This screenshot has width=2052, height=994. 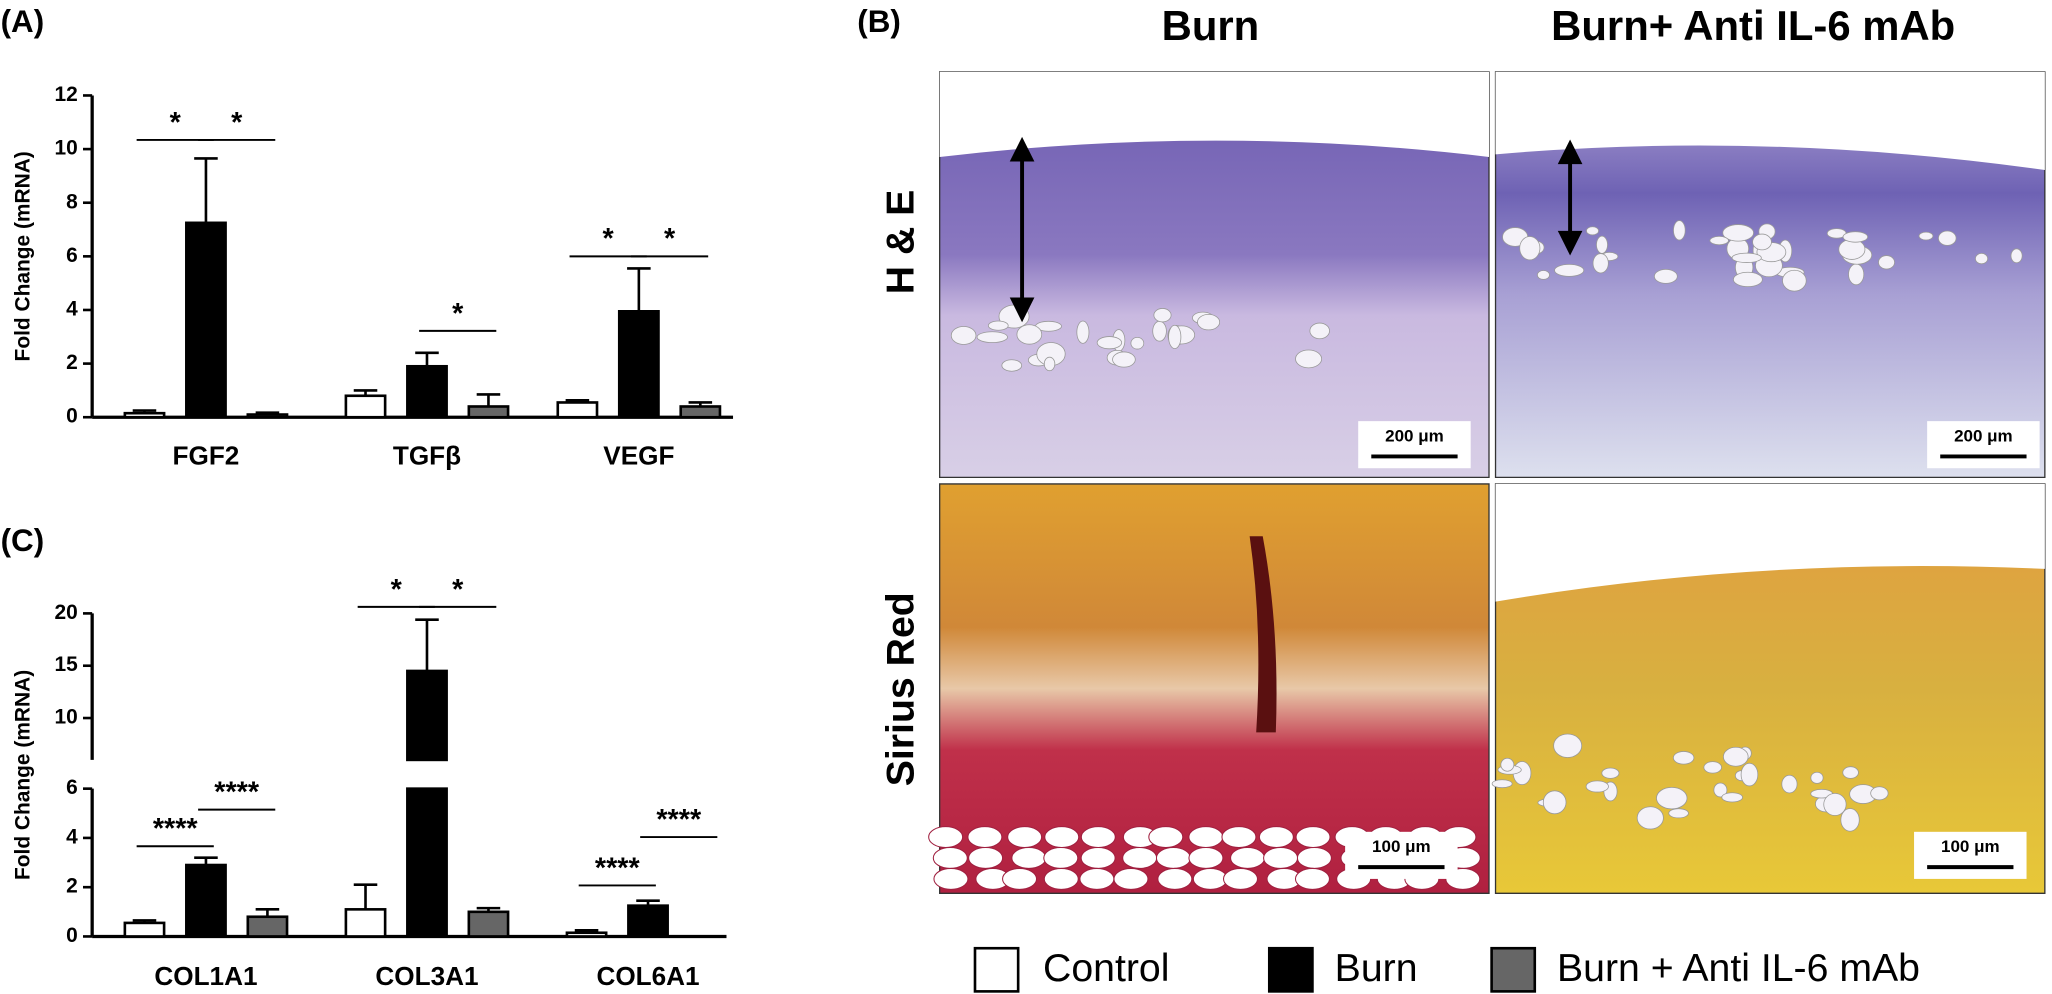 What do you see at coordinates (647, 976) in the screenshot?
I see `x-tick-label: COL6A1` at bounding box center [647, 976].